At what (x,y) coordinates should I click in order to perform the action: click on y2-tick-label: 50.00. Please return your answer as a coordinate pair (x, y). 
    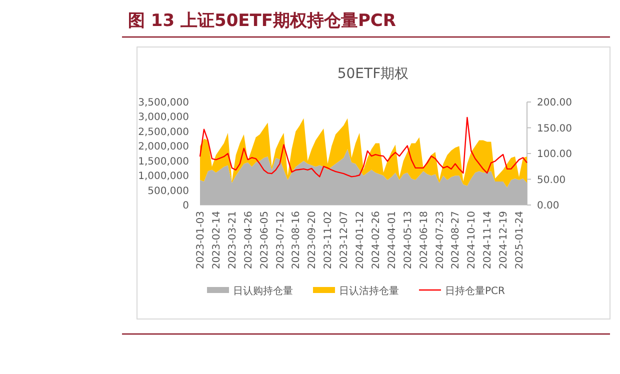
    Looking at the image, I should click on (551, 180).